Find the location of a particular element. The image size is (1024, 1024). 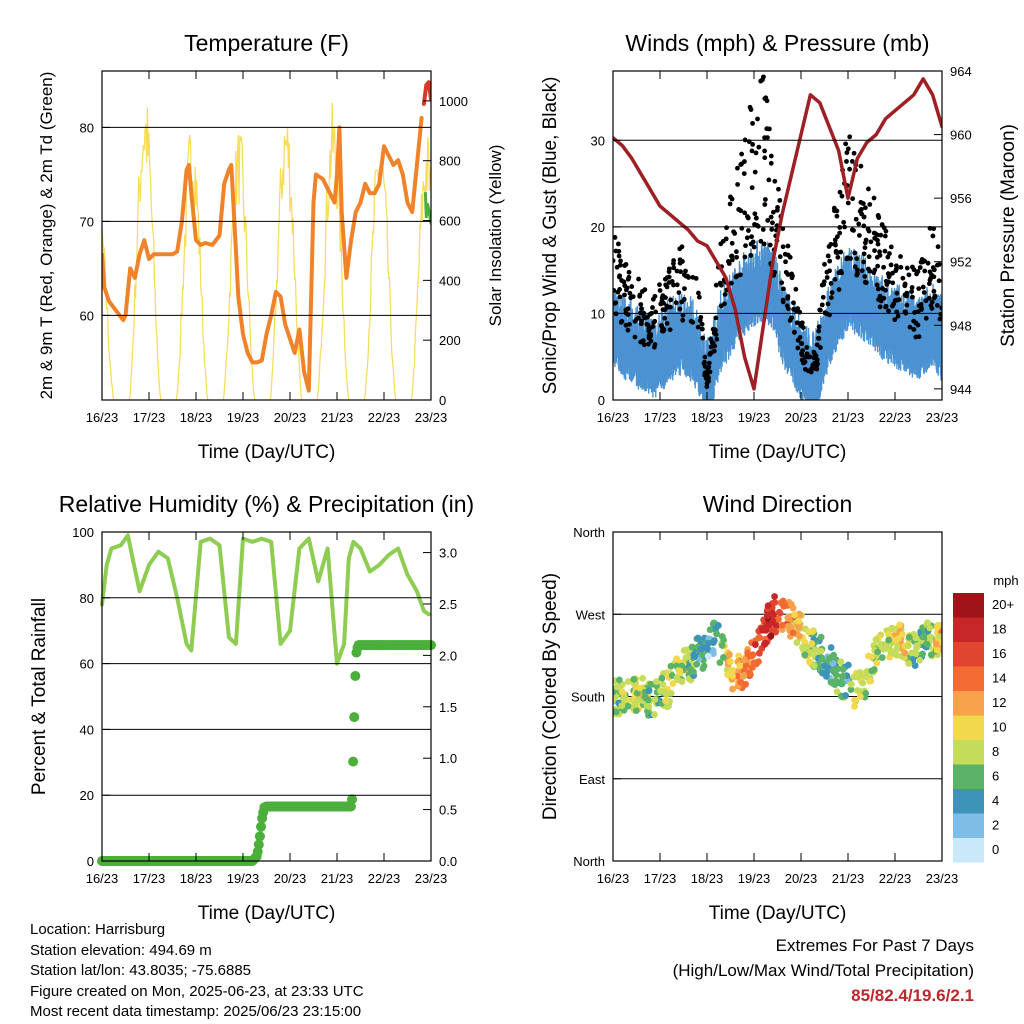

y2-tick-label: 0.5 is located at coordinates (448, 810).